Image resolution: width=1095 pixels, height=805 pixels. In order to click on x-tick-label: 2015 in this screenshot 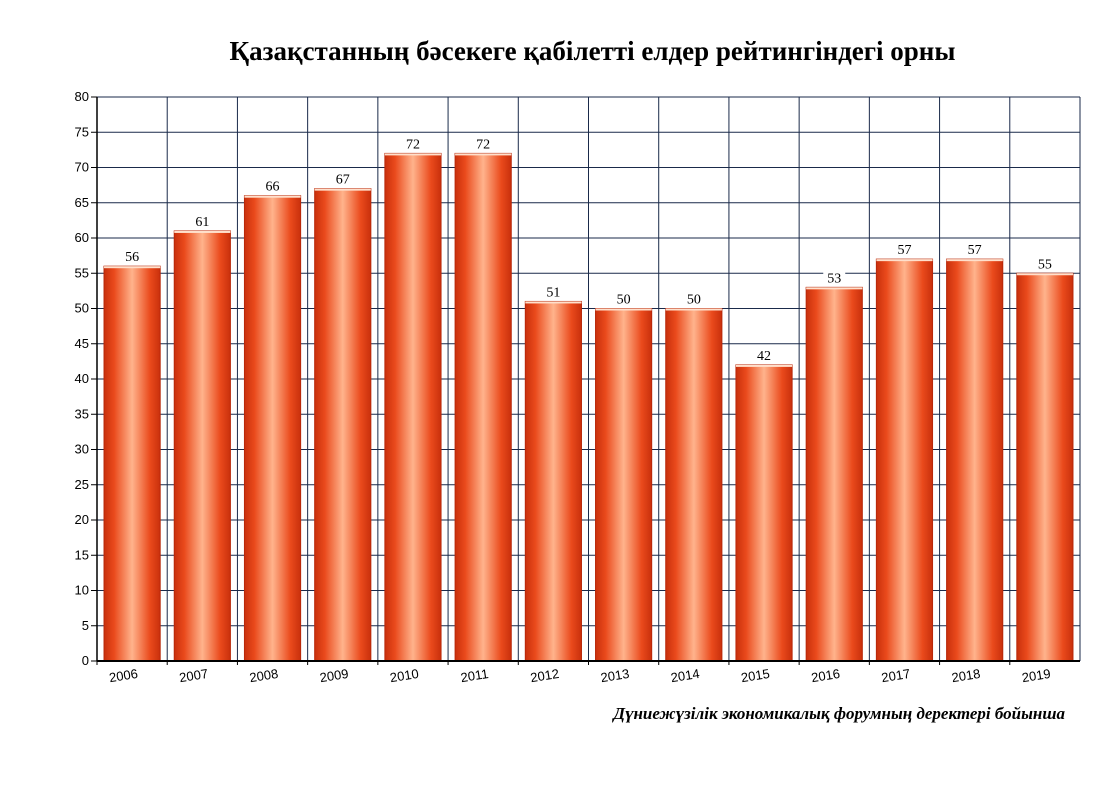, I will do `click(755, 675)`.